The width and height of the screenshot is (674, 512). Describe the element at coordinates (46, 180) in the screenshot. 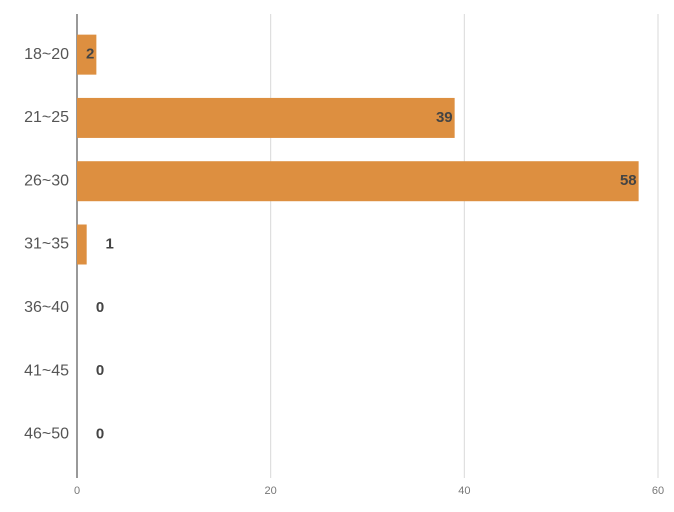

I see `y-tick-label: 26~30` at that location.